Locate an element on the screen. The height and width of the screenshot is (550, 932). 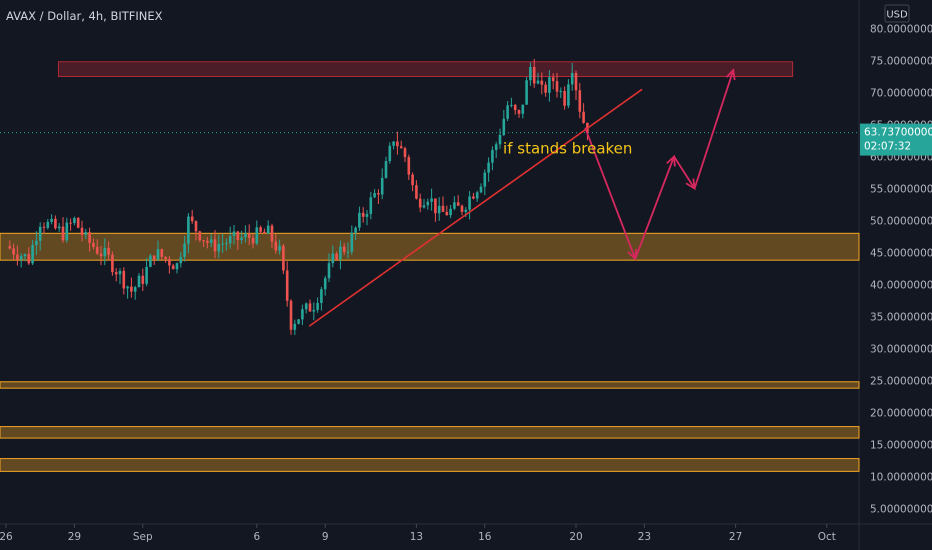
currency-button: USD is located at coordinates (897, 13).